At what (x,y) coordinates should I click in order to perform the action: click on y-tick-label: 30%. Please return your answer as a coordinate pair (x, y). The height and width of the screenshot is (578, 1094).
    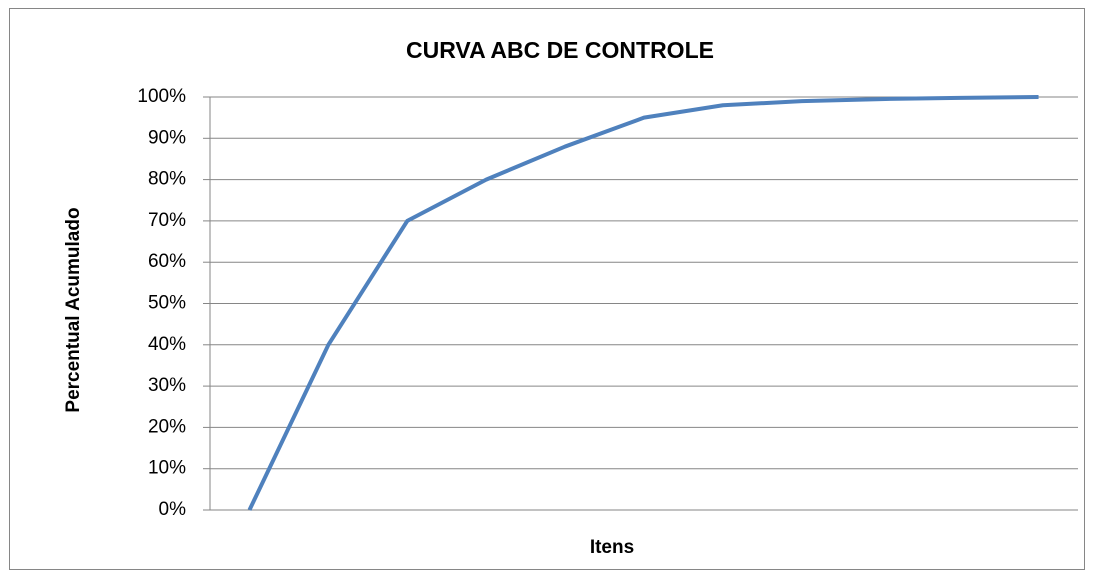
    Looking at the image, I should click on (167, 385).